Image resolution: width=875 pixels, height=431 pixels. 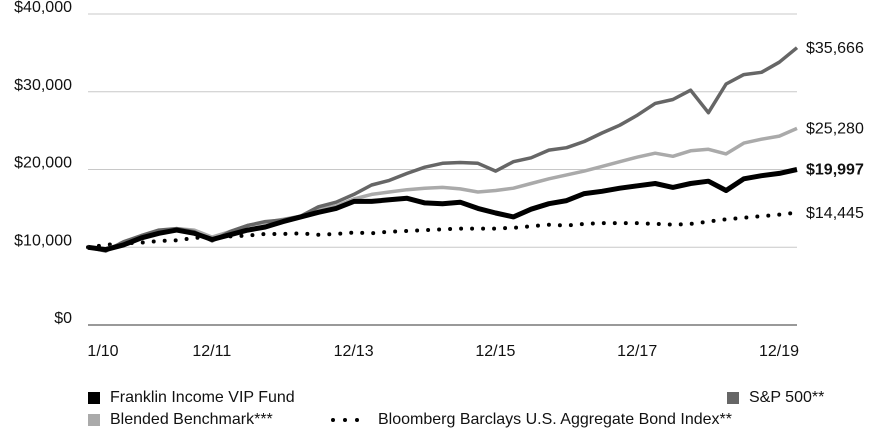 What do you see at coordinates (191, 419) in the screenshot?
I see `legend-label: Blended Benchmark***` at bounding box center [191, 419].